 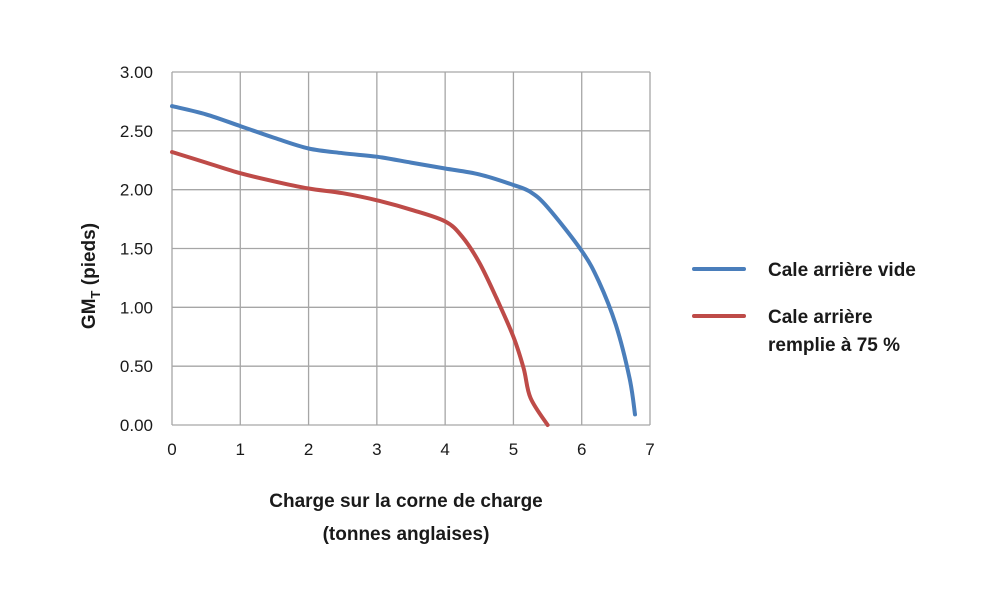 I want to click on x-axis-ticks: 0 1 2 3 4 5 6 7, so click(x=410, y=449).